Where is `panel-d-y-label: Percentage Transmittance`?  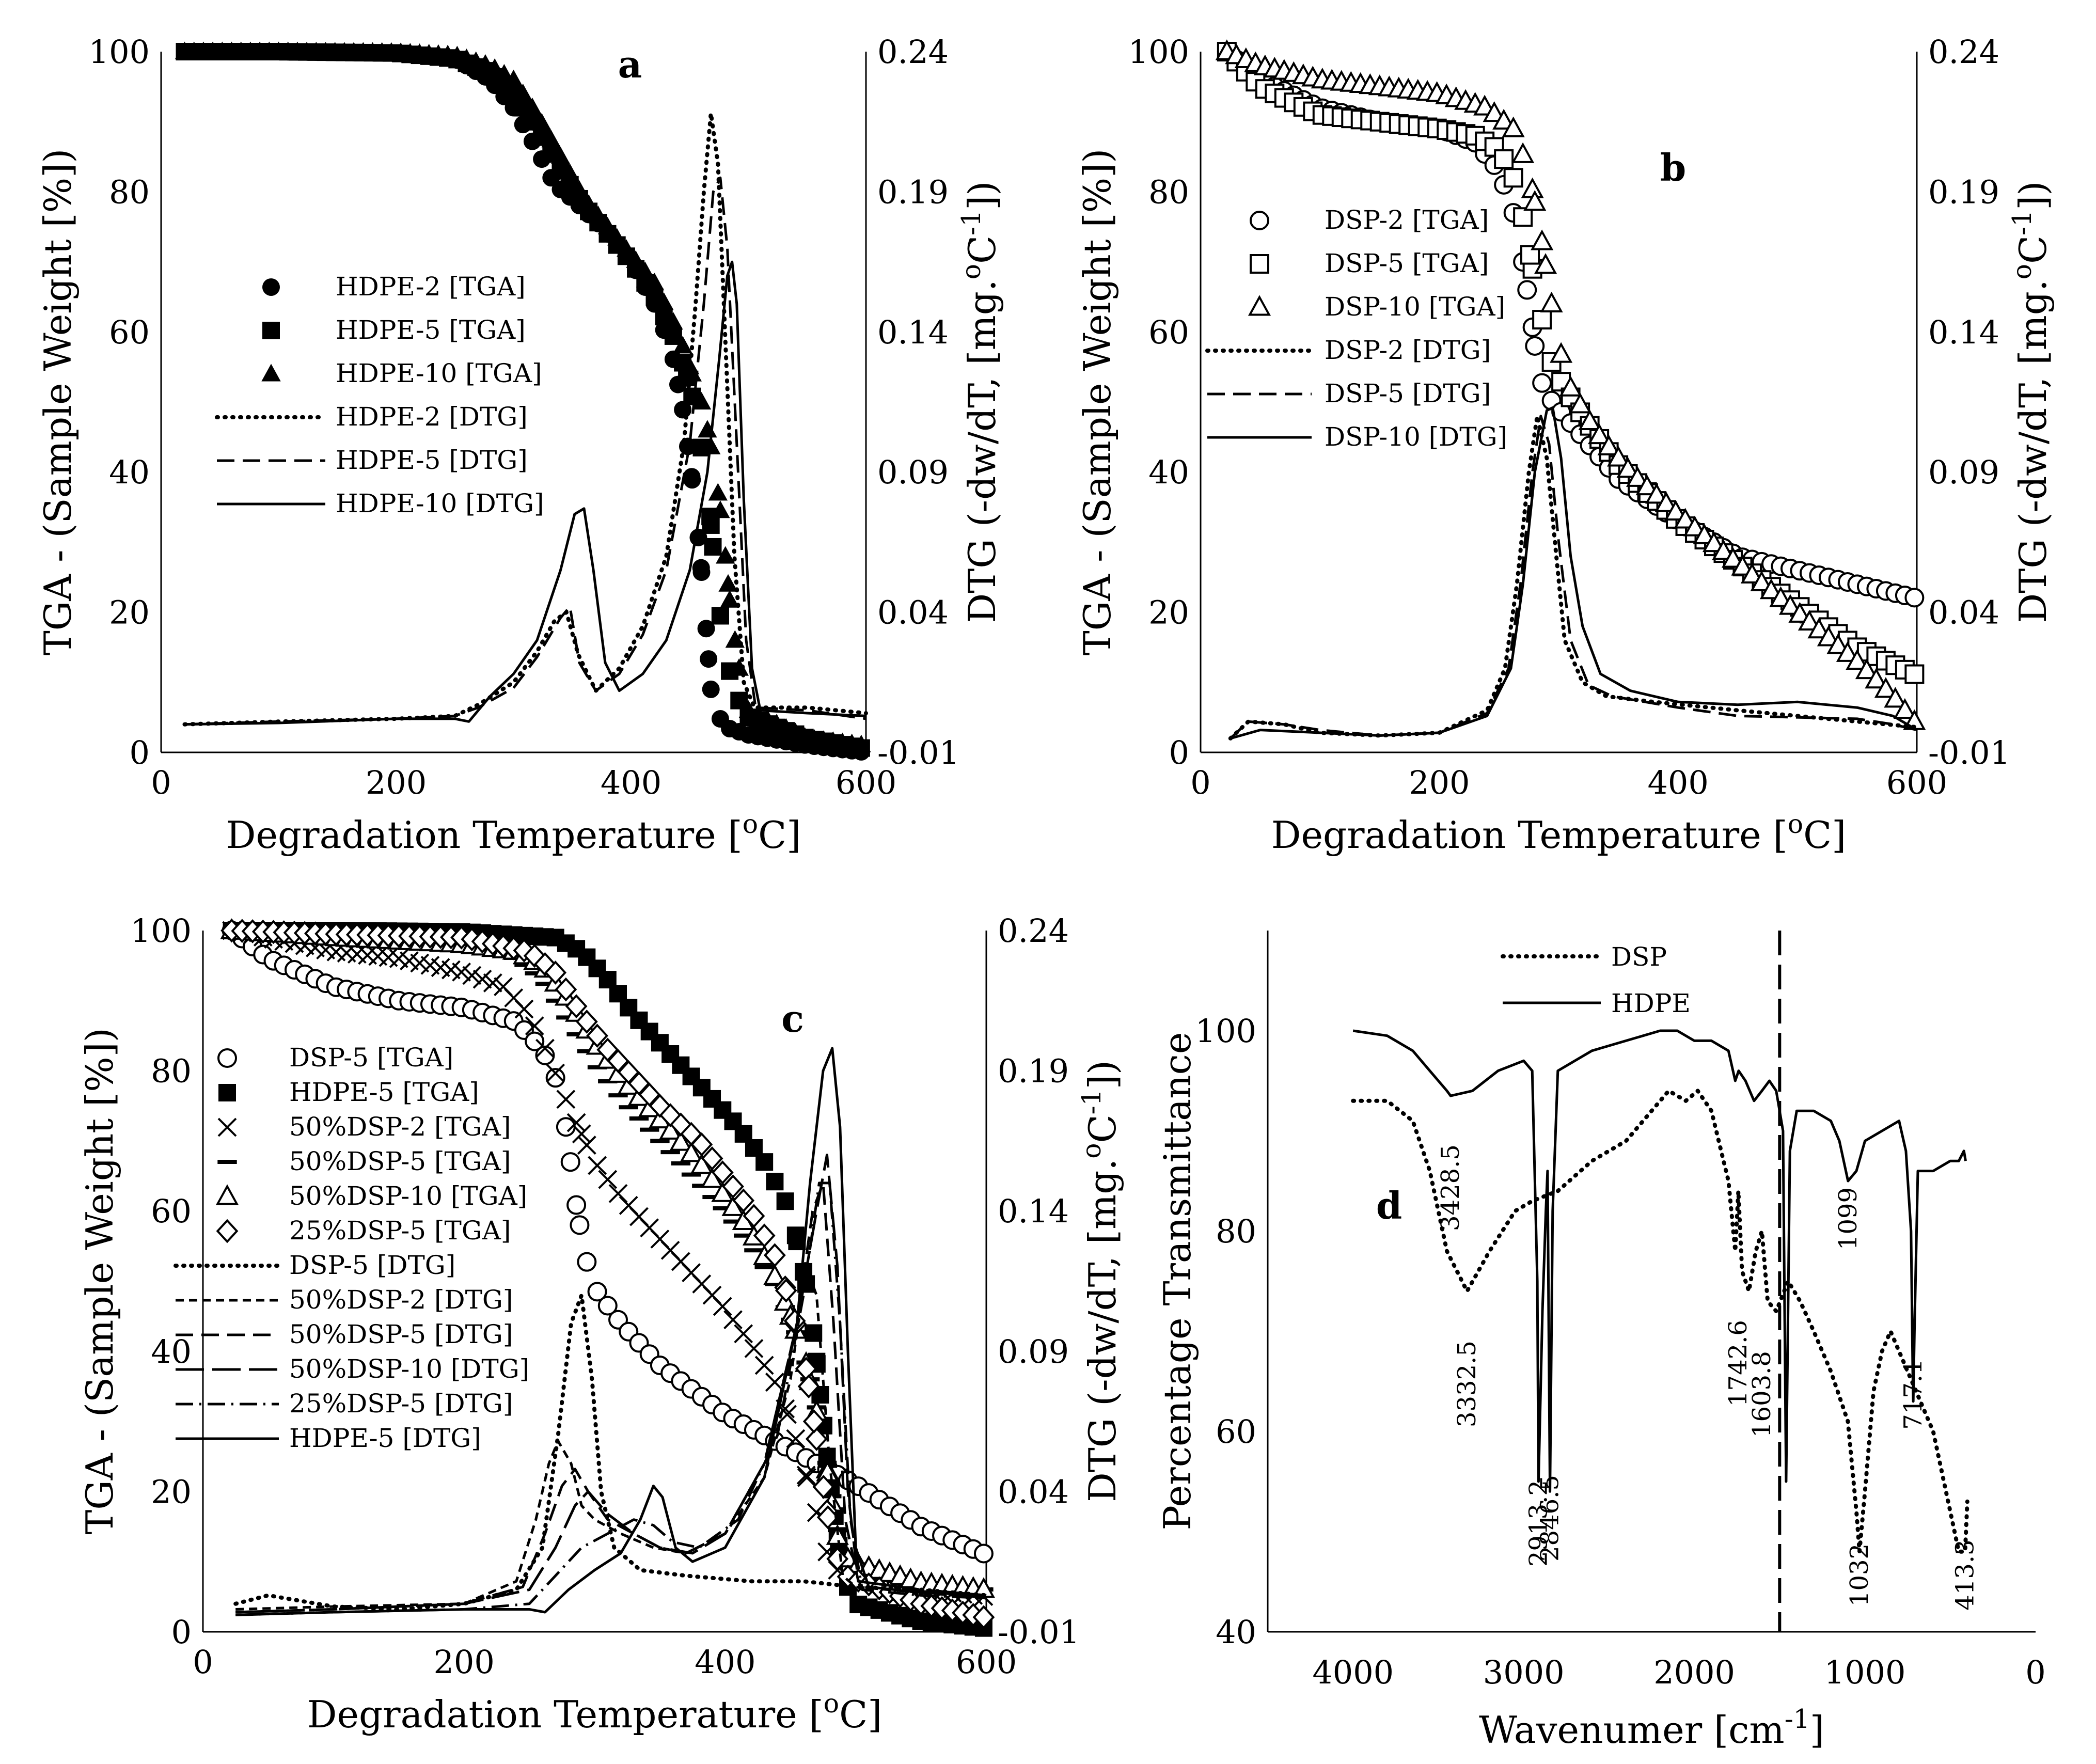
panel-d-y-label: Percentage Transmittance is located at coordinates (1177, 1281).